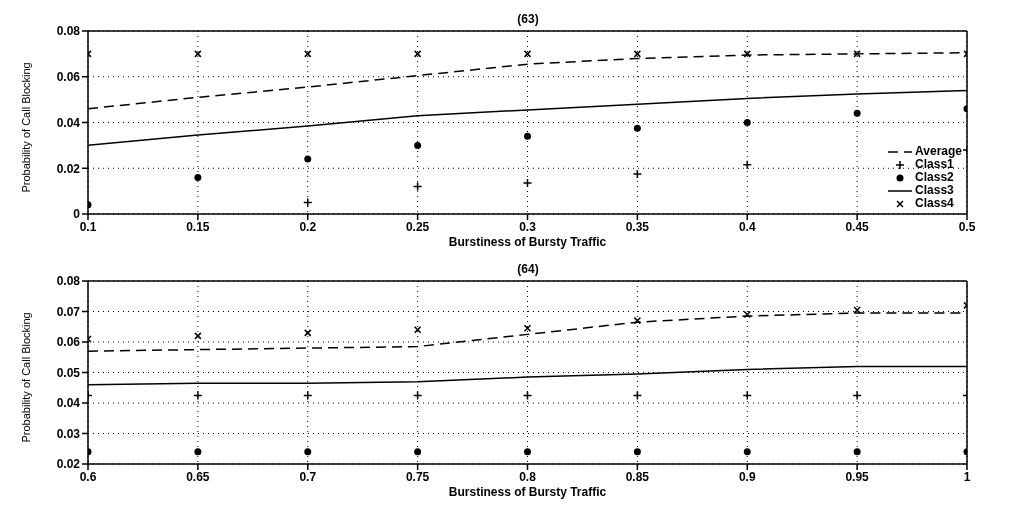 This screenshot has width=1011, height=525. Describe the element at coordinates (857, 226) in the screenshot. I see `x-tick-label: 0.45` at that location.